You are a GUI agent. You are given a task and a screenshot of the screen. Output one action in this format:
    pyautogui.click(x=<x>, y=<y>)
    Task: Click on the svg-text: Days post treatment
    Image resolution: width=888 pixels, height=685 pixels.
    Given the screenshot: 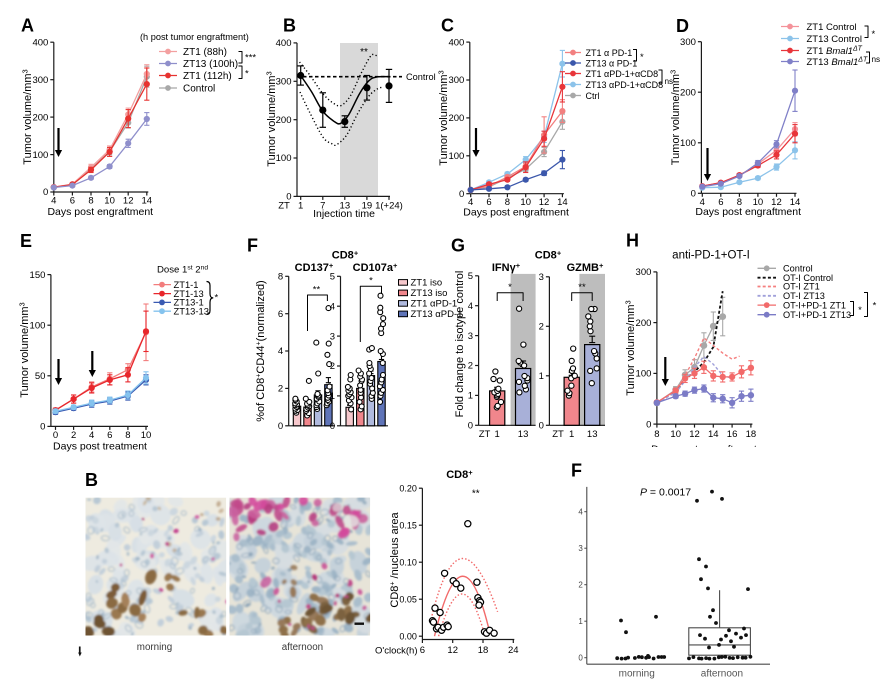 What is the action you would take?
    pyautogui.click(x=100, y=447)
    